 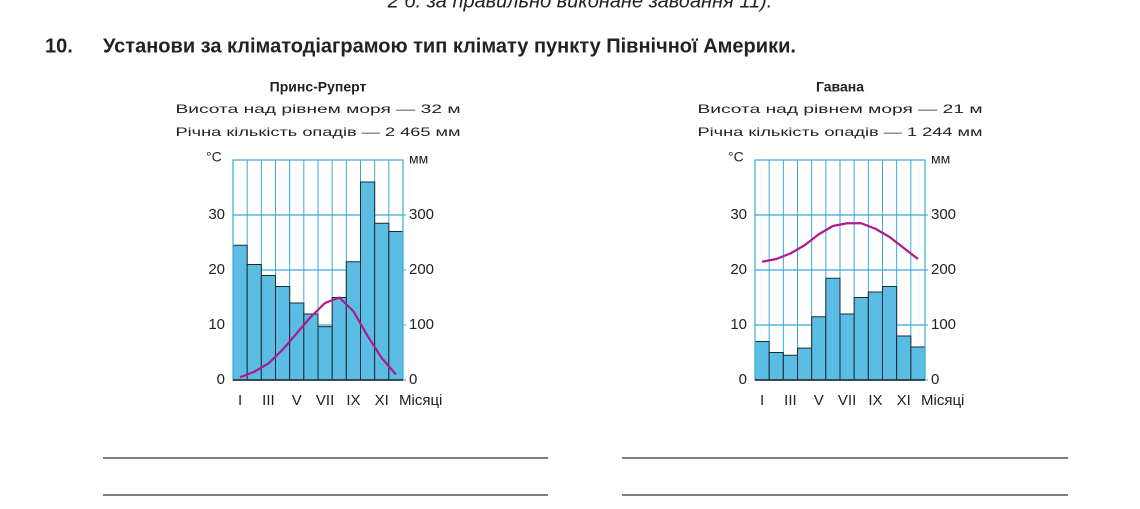 What do you see at coordinates (840, 109) in the screenshot?
I see `chart-subtitle: Висота над рівнем моря — 21 м` at bounding box center [840, 109].